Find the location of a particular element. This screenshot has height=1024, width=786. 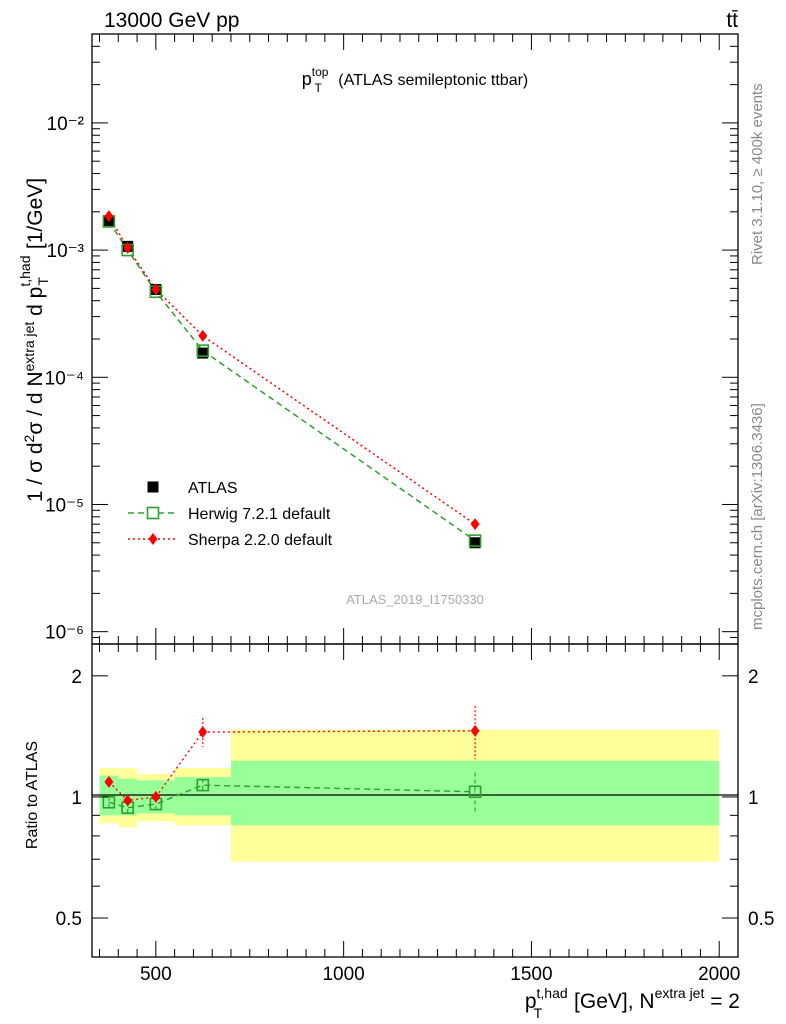

x-tick-label: 1500 is located at coordinates (531, 974).